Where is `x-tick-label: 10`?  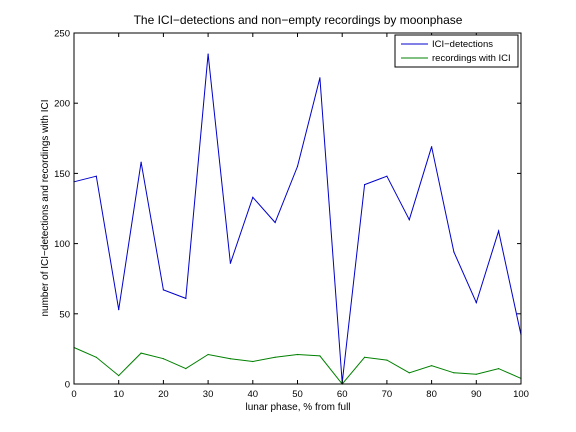
x-tick-label: 10 is located at coordinates (118, 394).